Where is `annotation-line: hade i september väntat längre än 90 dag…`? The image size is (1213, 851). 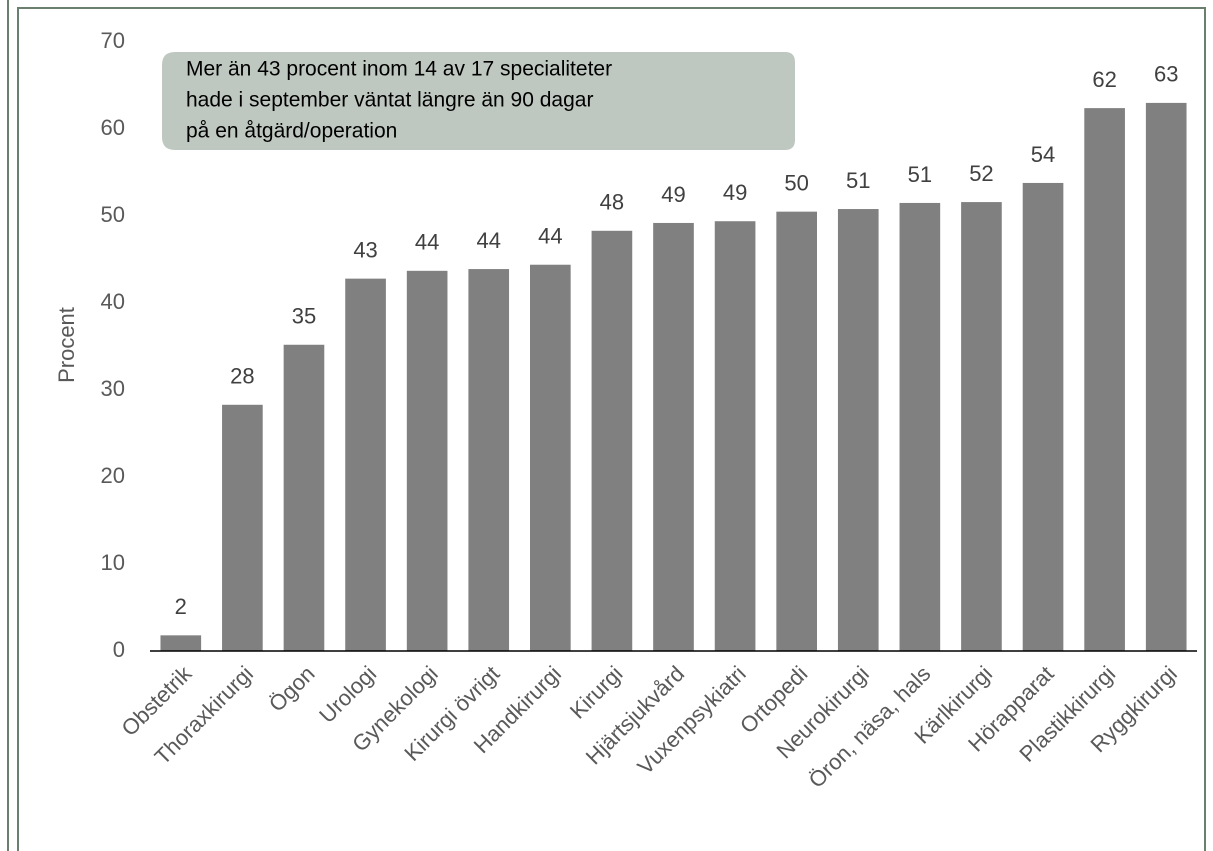
annotation-line: hade i september väntat längre än 90 dag… is located at coordinates (389, 100).